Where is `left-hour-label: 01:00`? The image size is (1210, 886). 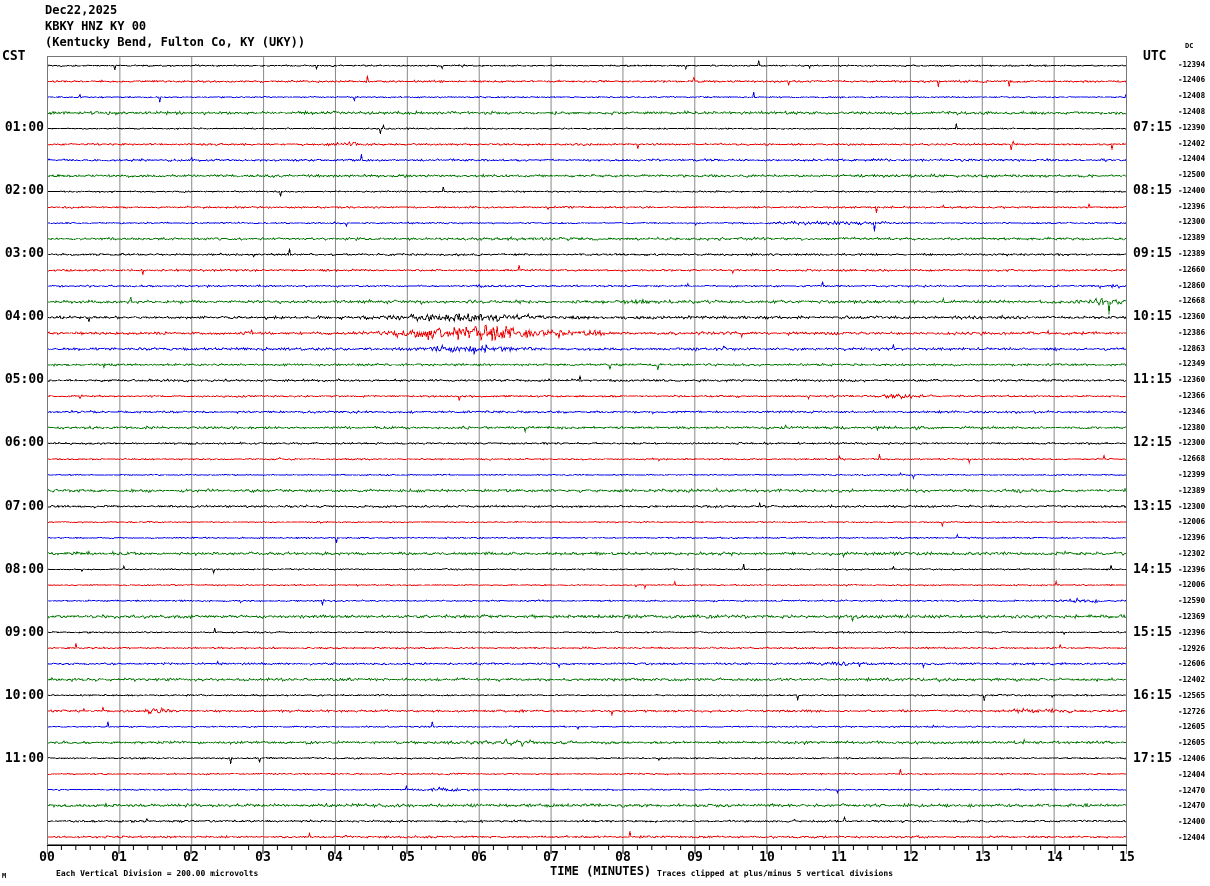
left-hour-label: 01:00 is located at coordinates (24, 127).